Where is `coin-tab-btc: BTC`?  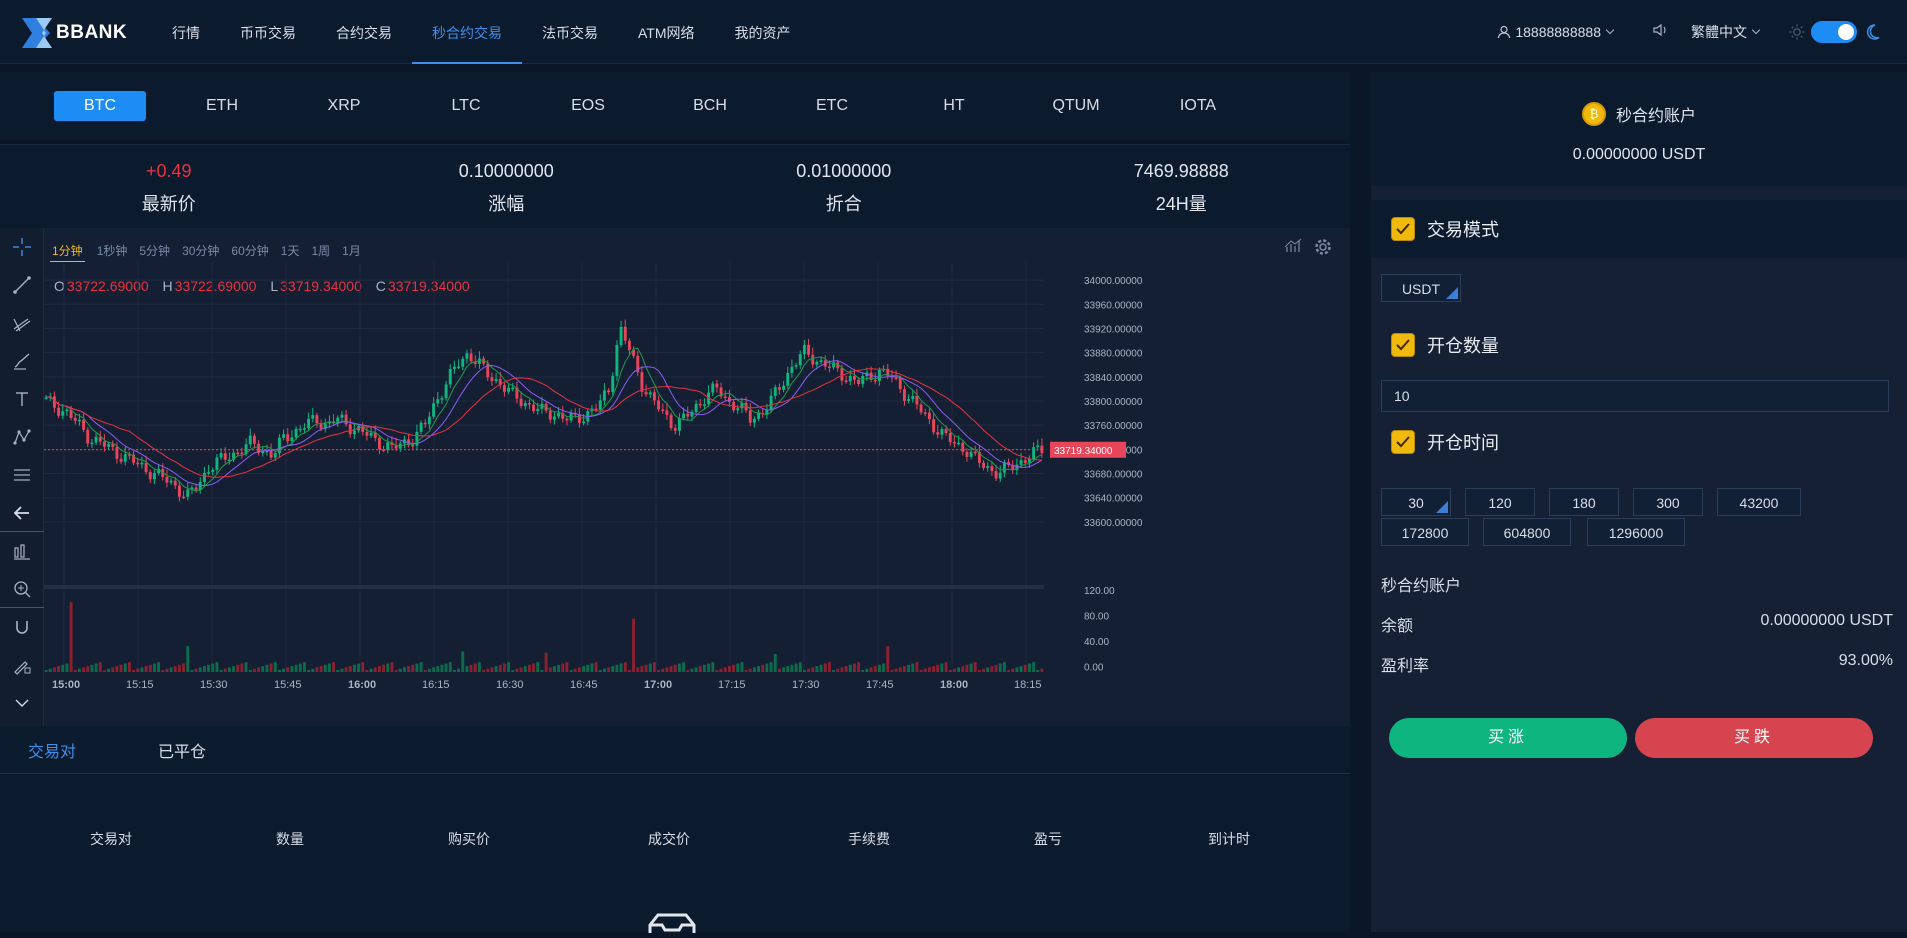 coin-tab-btc: BTC is located at coordinates (100, 106).